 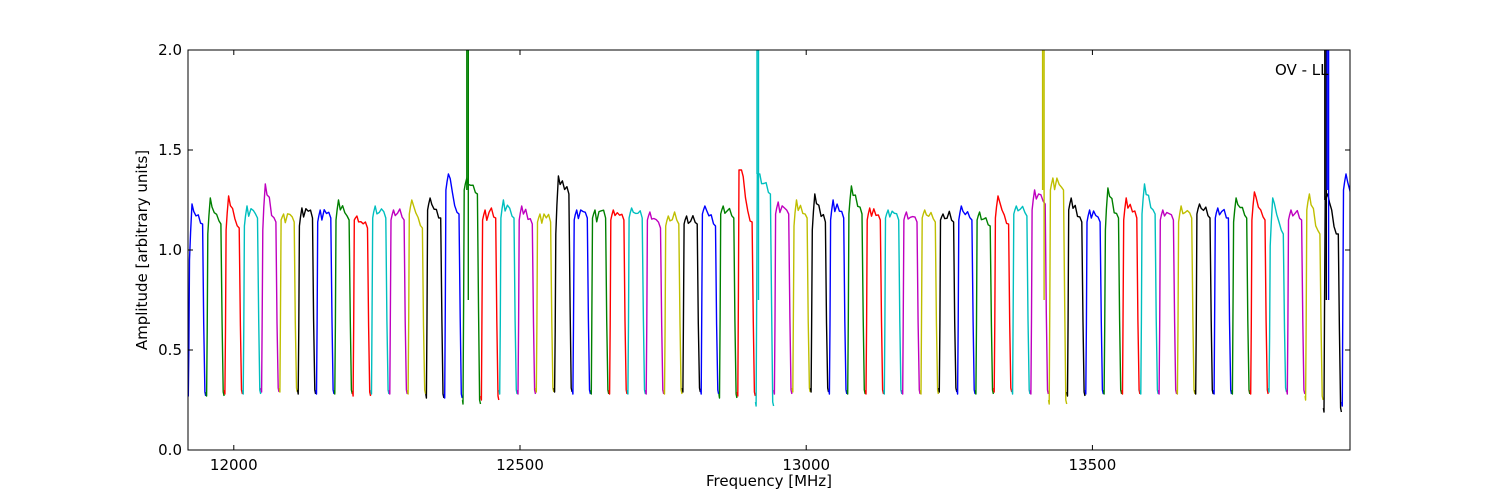 What do you see at coordinates (170, 50) in the screenshot?
I see `y-tick-label: 2.0` at bounding box center [170, 50].